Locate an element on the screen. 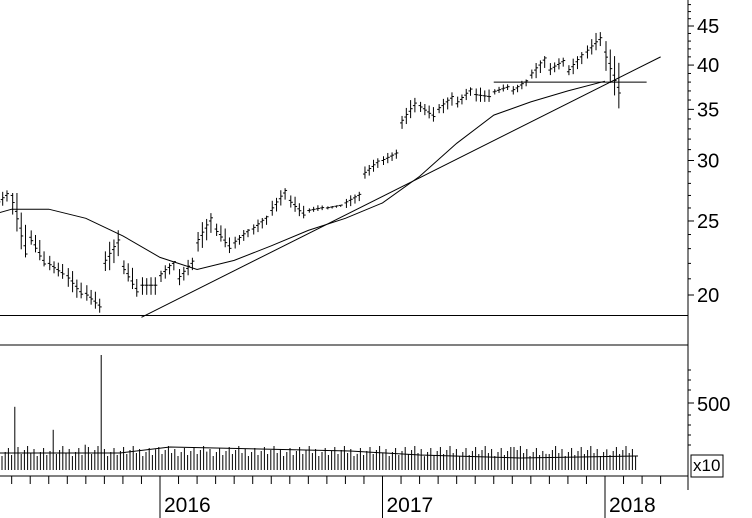  y-tick-label: 20 is located at coordinates (708, 296).